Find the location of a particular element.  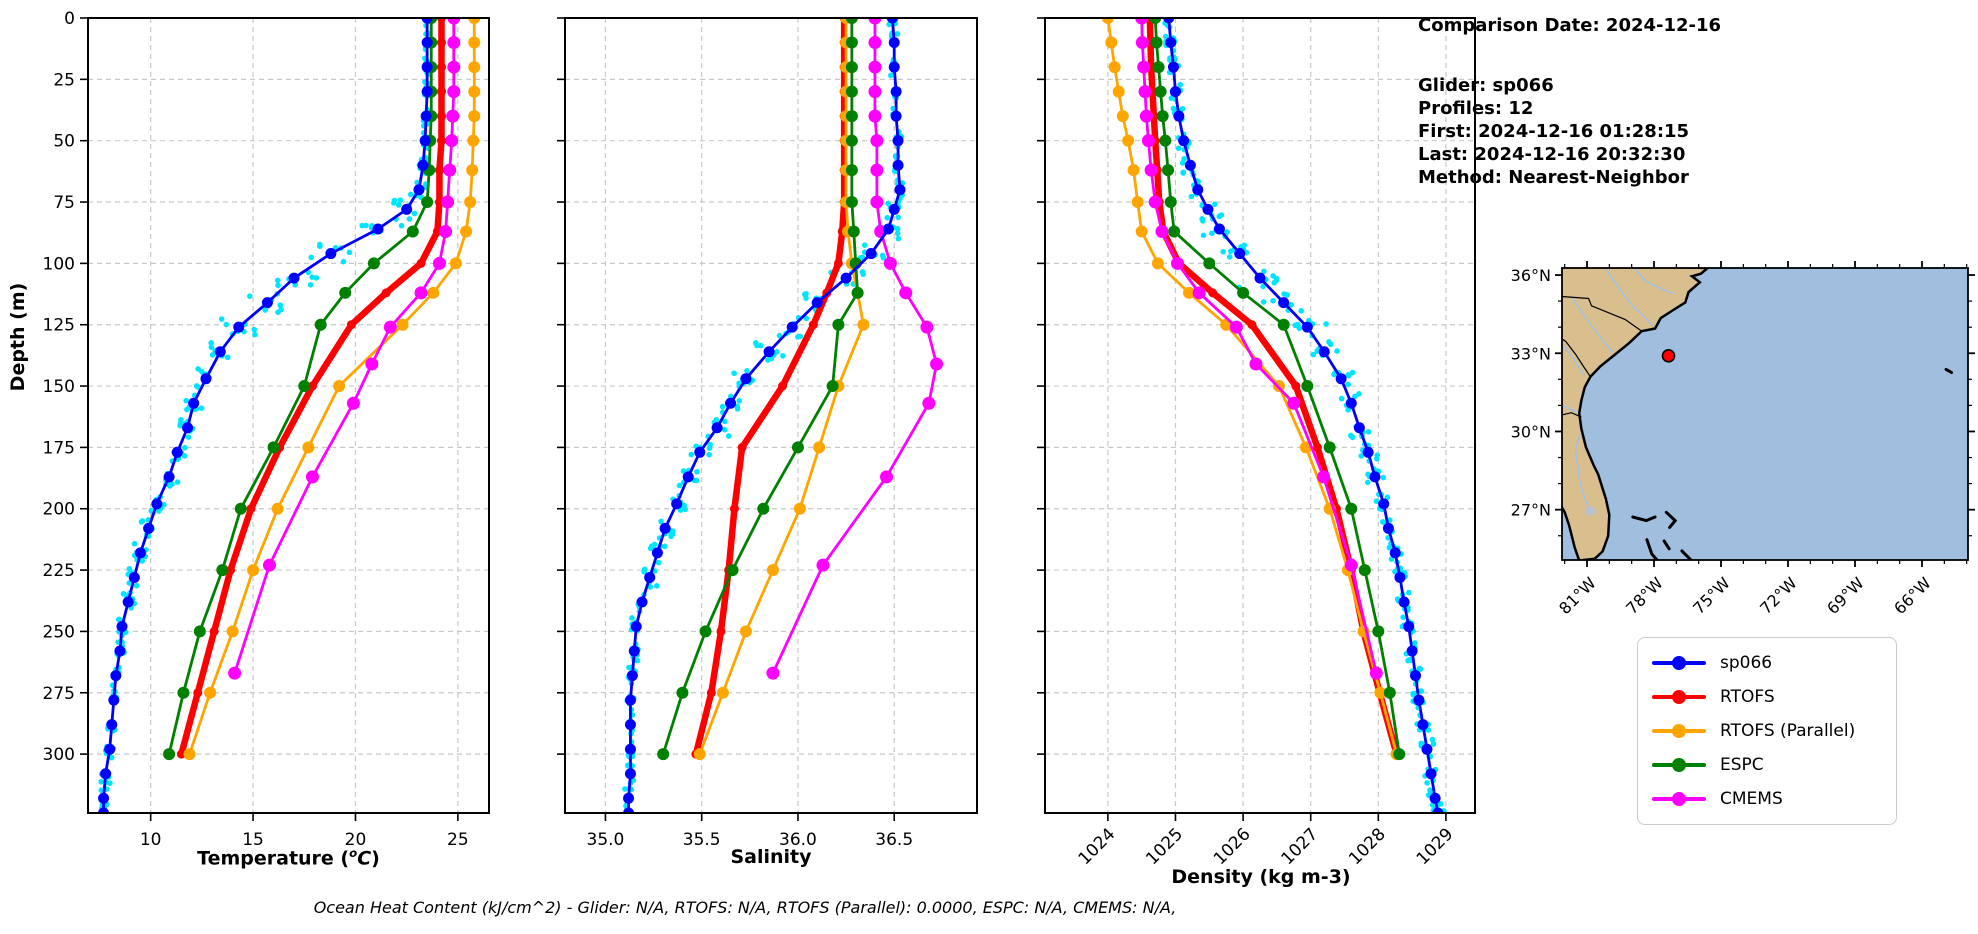

method-text: Method: Nearest-Neighbor is located at coordinates (1553, 177).